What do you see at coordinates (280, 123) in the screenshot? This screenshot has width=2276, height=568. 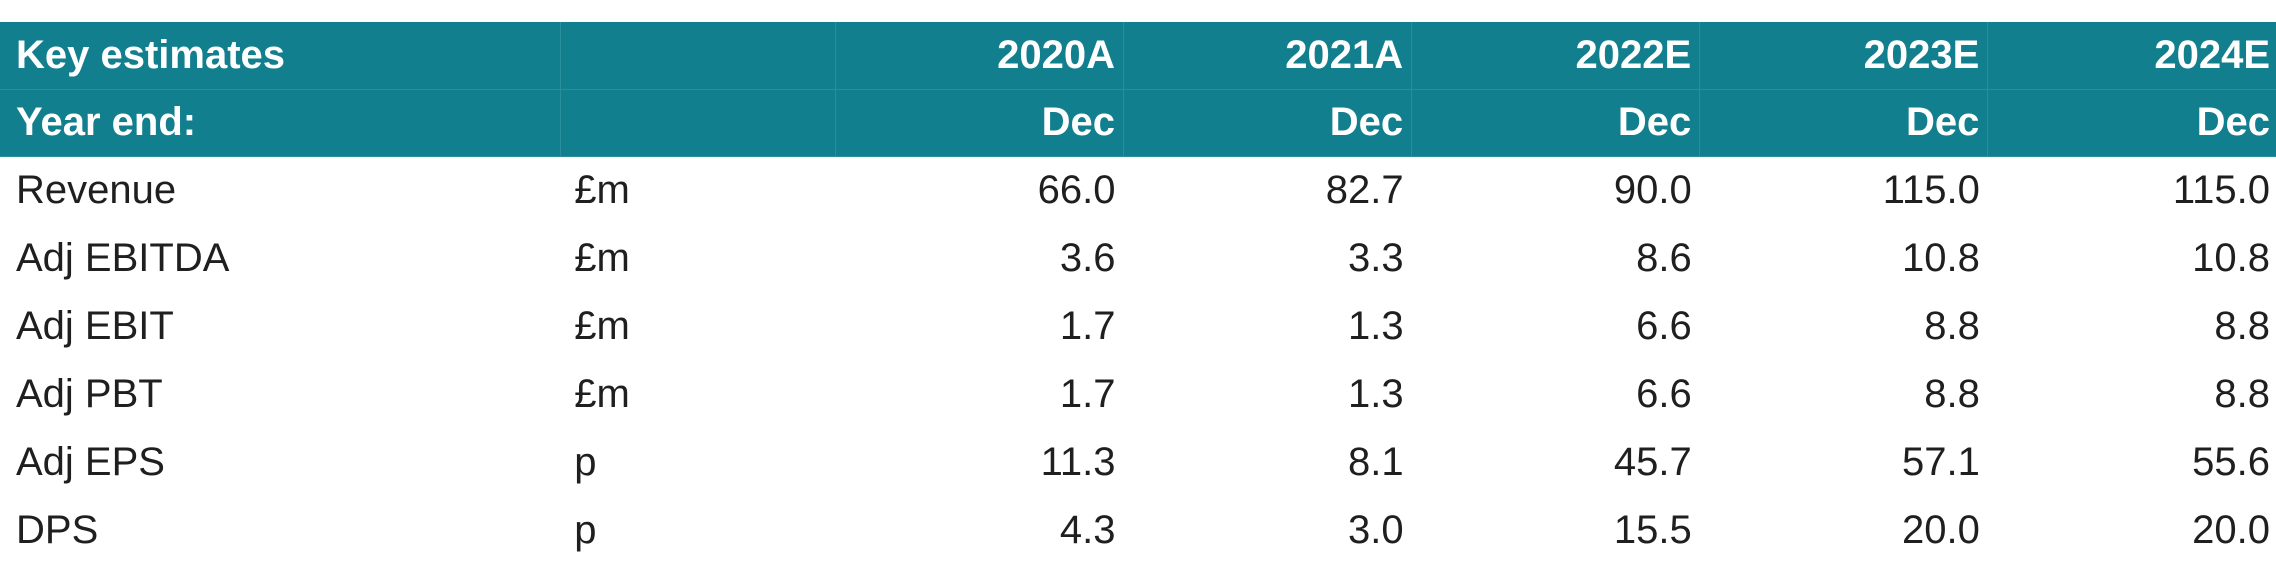 I see `year-end-label: Year end:` at bounding box center [280, 123].